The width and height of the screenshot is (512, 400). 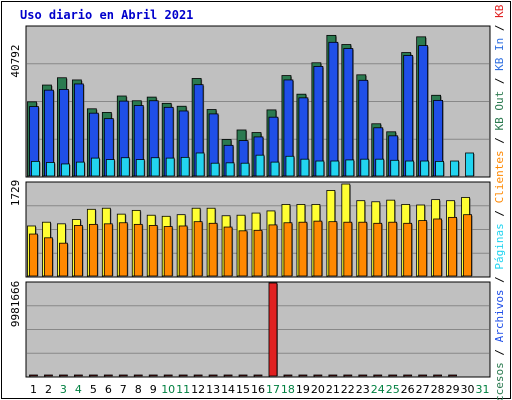 What do you see at coordinates (499, 280) in the screenshot?
I see `legend-part-3: /` at bounding box center [499, 280].